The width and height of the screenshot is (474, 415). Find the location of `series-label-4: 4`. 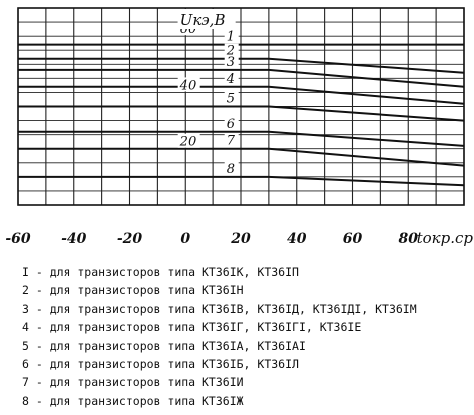

series-label-4: 4 is located at coordinates (230, 79).